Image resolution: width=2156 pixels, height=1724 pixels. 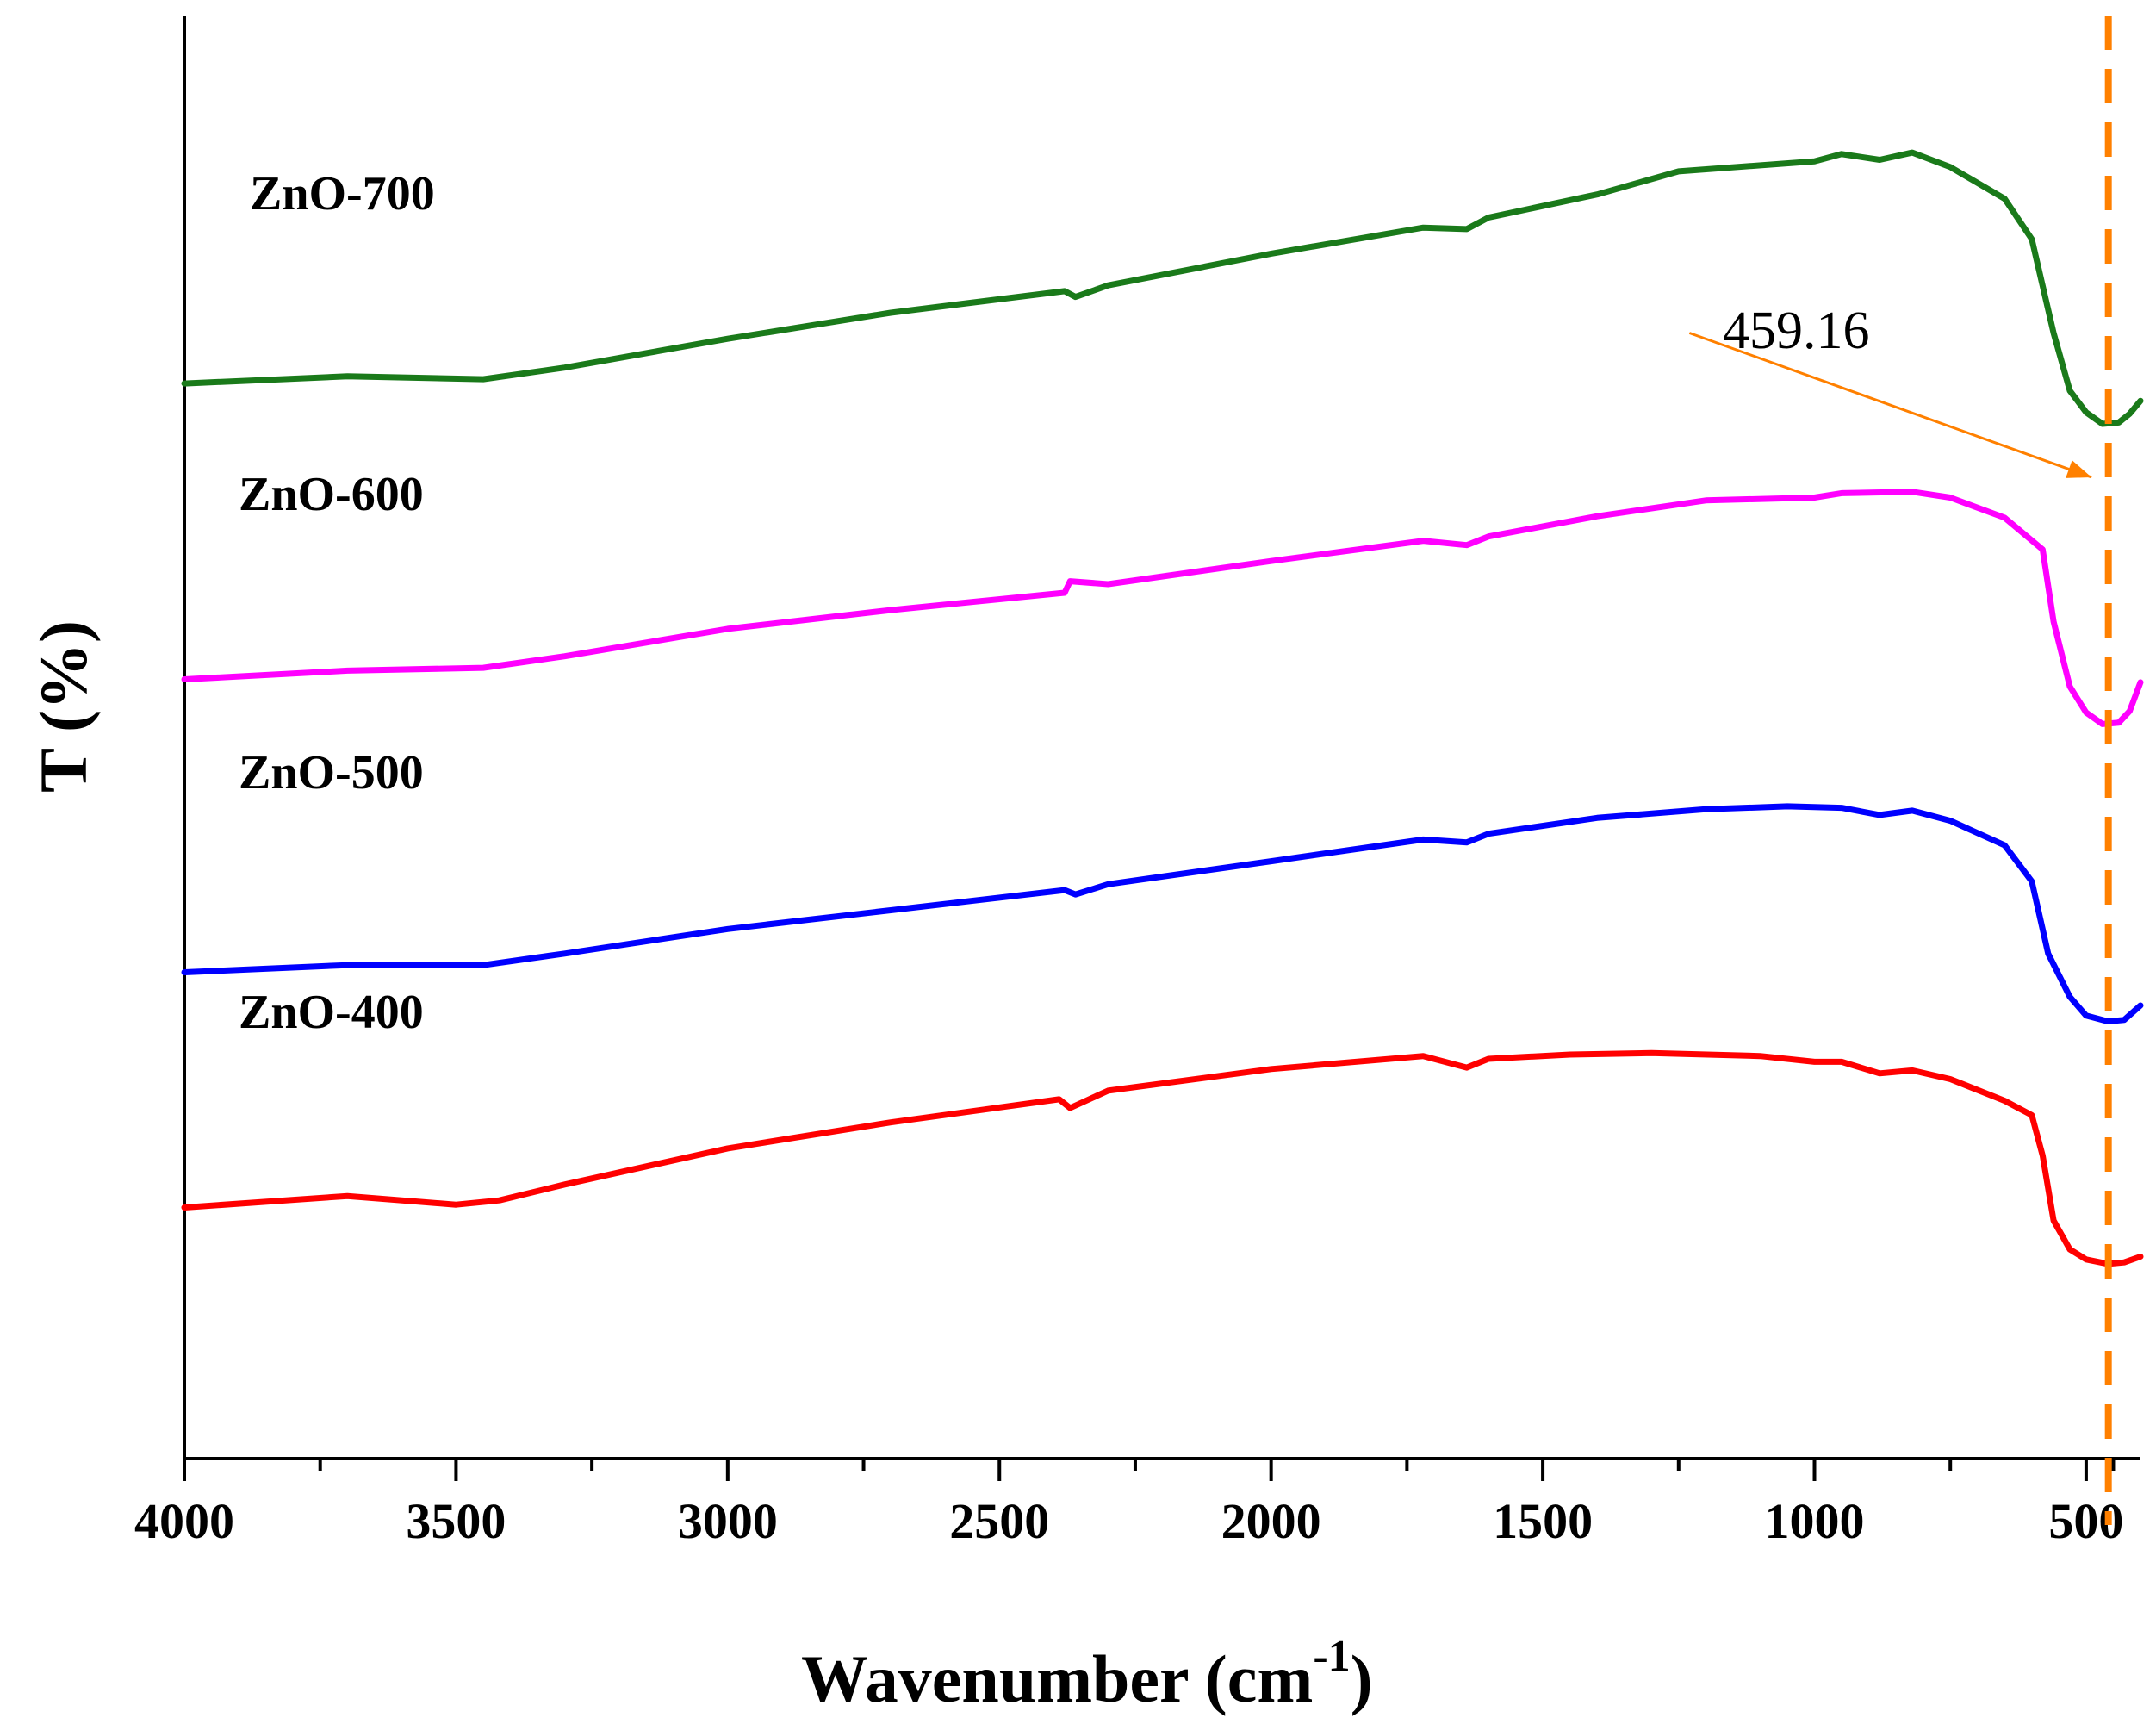 What do you see at coordinates (728, 1521) in the screenshot?
I see `x-tick-label-3000: 3000` at bounding box center [728, 1521].